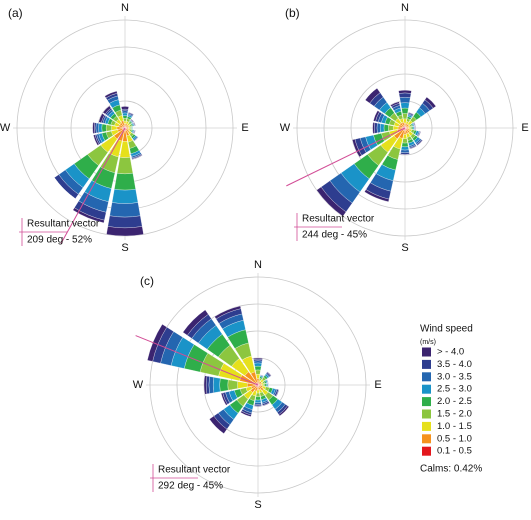 The image size is (531, 520). Describe the element at coordinates (454, 451) in the screenshot. I see `legend-label: 0.1 - 0.5` at that location.